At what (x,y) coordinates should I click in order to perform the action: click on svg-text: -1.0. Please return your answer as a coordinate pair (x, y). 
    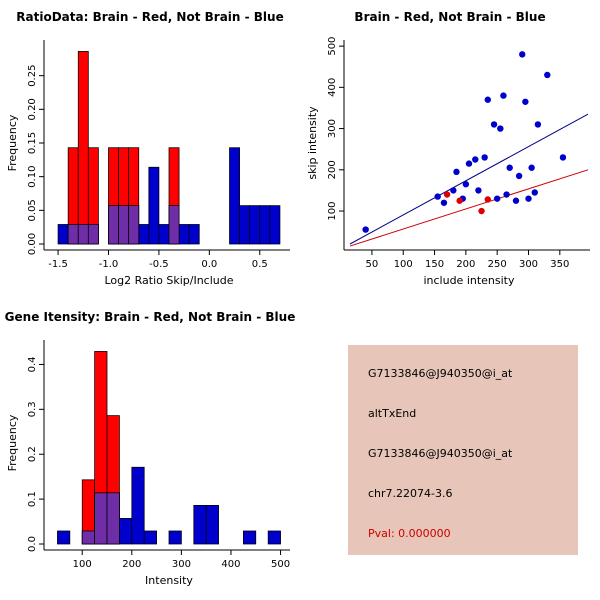
    Looking at the image, I should click on (109, 264).